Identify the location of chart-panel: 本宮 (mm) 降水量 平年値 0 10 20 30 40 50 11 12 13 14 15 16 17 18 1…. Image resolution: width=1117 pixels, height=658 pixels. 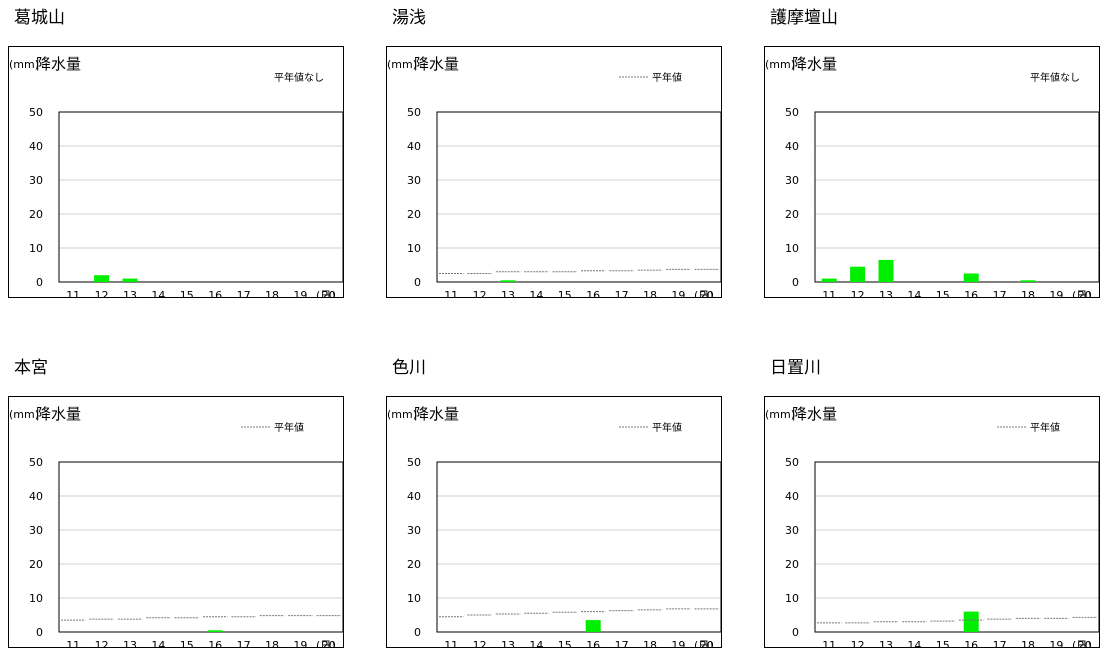
(180, 508).